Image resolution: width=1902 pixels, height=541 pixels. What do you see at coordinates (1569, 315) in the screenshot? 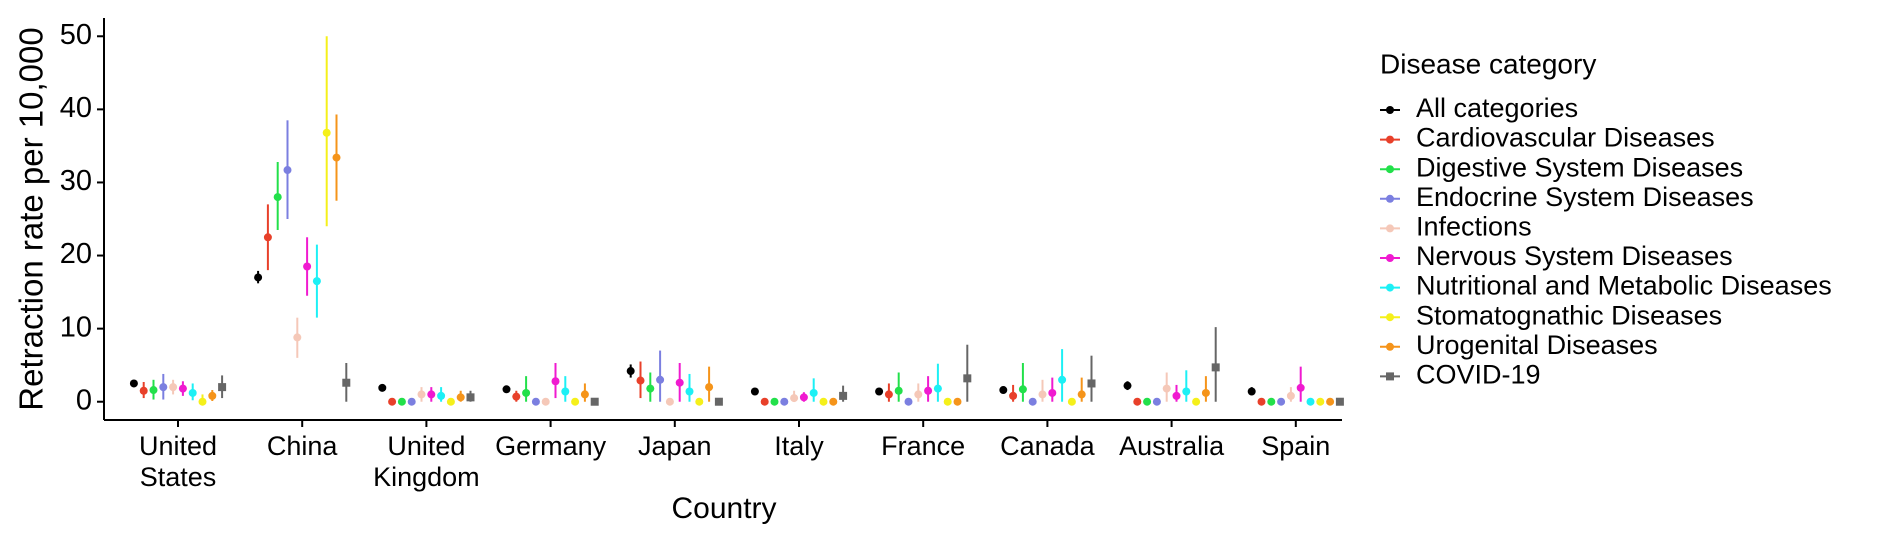
I see `legend-label: Stomatognathic Diseases` at bounding box center [1569, 315].